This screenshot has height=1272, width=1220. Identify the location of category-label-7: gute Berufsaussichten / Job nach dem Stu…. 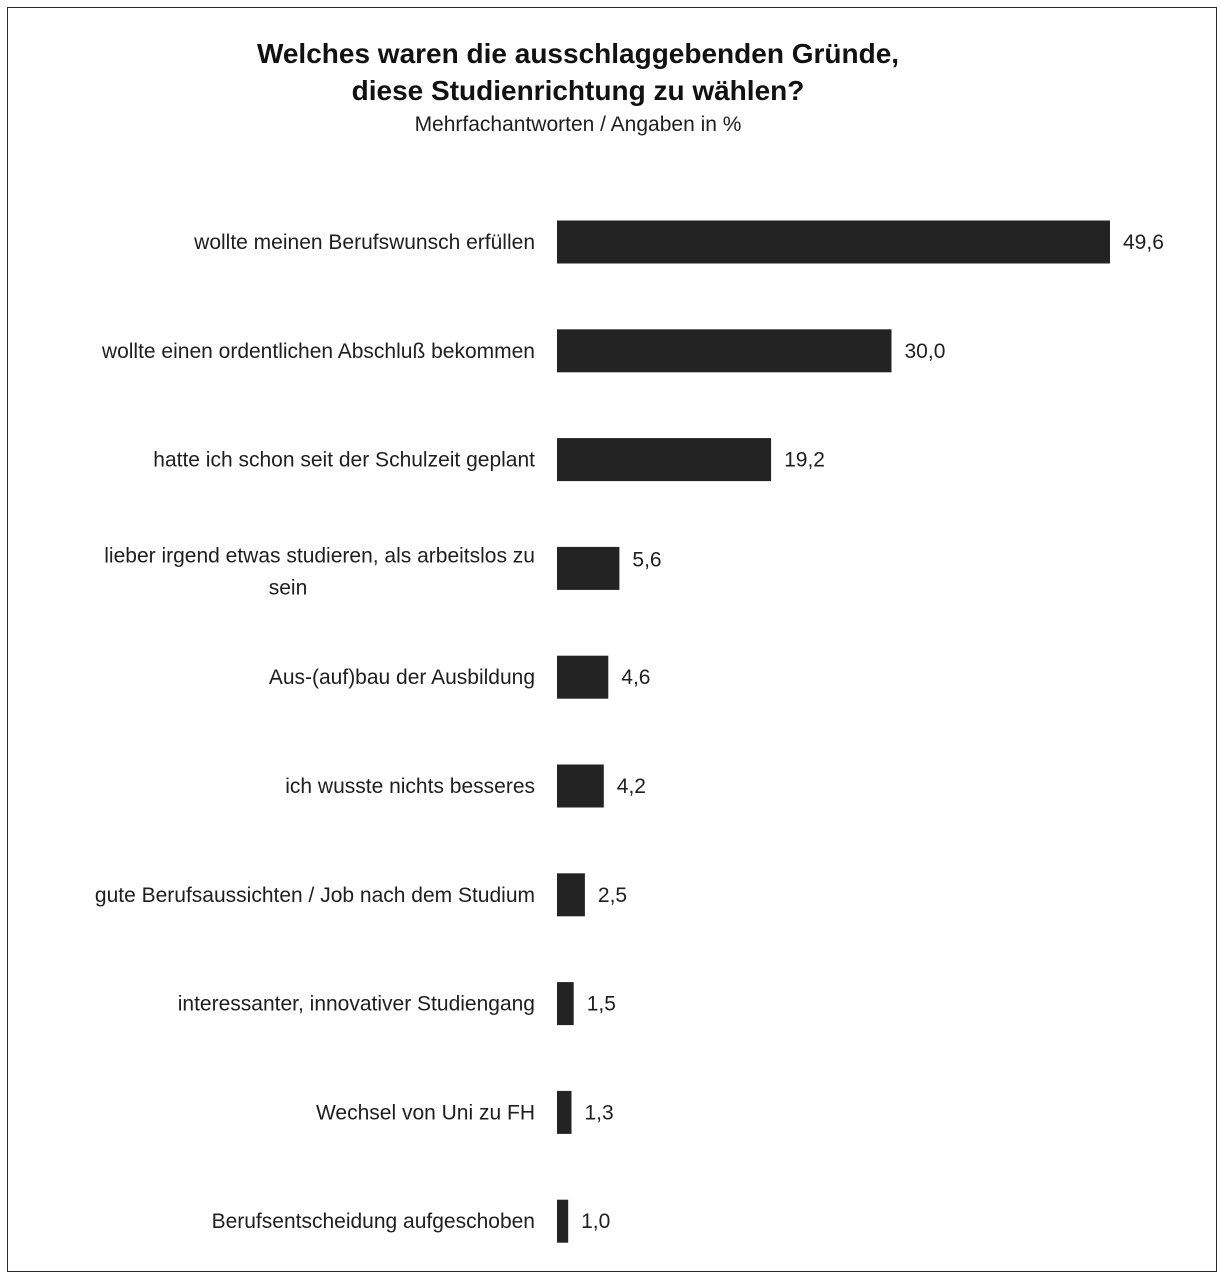
(315, 895).